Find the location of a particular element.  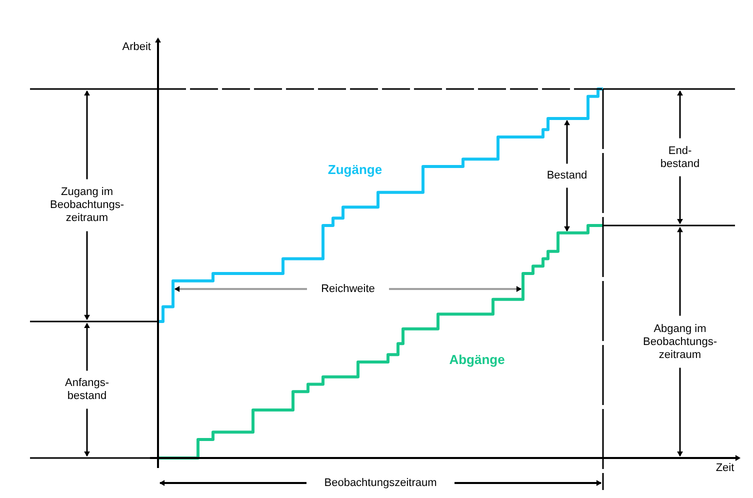

series-label: Abgänge is located at coordinates (477, 359).